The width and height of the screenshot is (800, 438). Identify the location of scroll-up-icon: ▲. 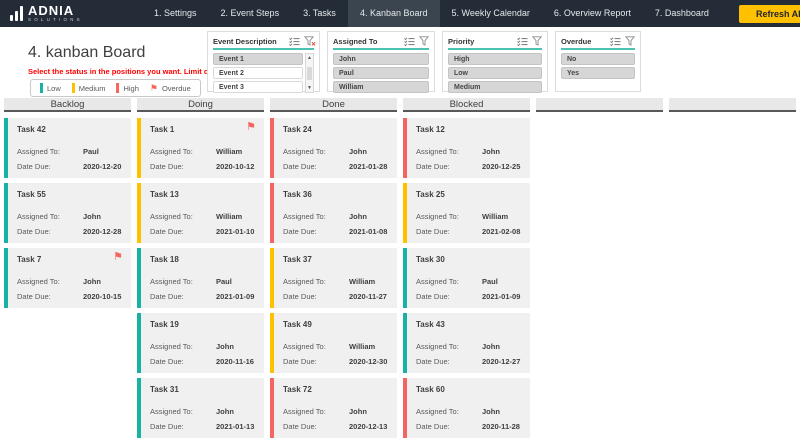
(309, 58).